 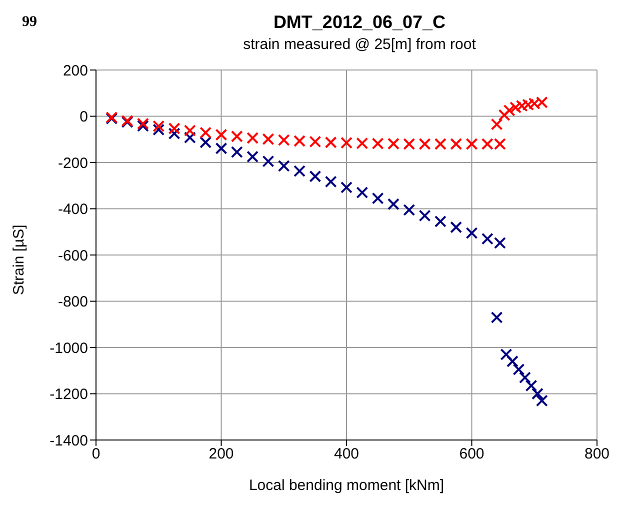 What do you see at coordinates (471, 454) in the screenshot?
I see `x-tick-label: 600` at bounding box center [471, 454].